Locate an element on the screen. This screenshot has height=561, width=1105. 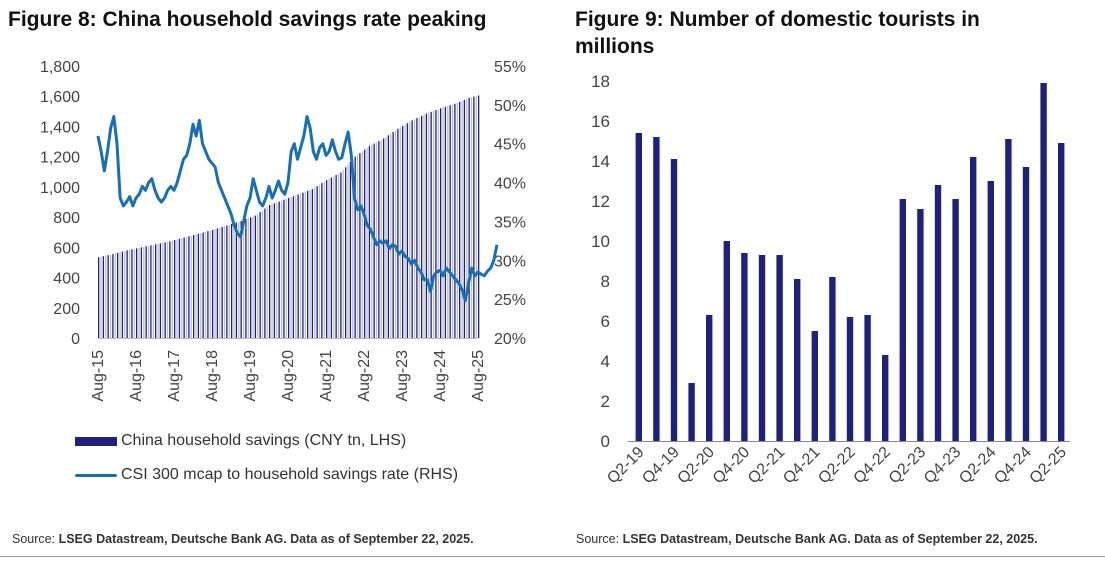
fig9-source-label: Source: is located at coordinates (598, 539).